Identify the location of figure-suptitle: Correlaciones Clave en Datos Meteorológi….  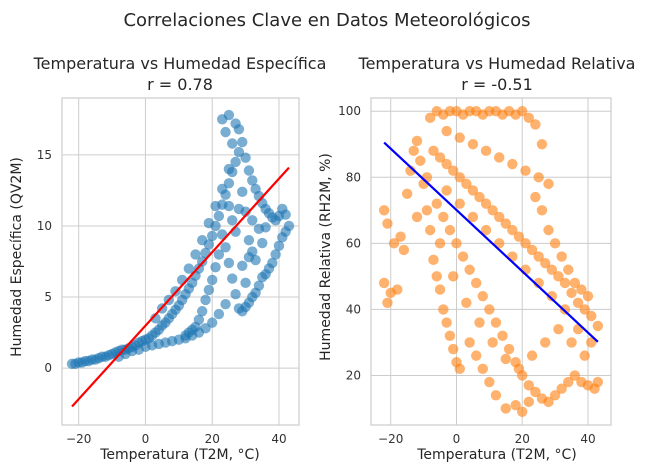
(326, 20).